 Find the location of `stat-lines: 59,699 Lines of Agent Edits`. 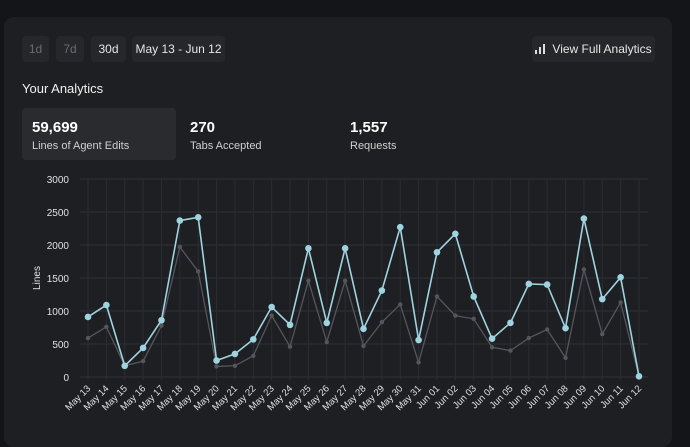

stat-lines: 59,699 Lines of Agent Edits is located at coordinates (99, 134).